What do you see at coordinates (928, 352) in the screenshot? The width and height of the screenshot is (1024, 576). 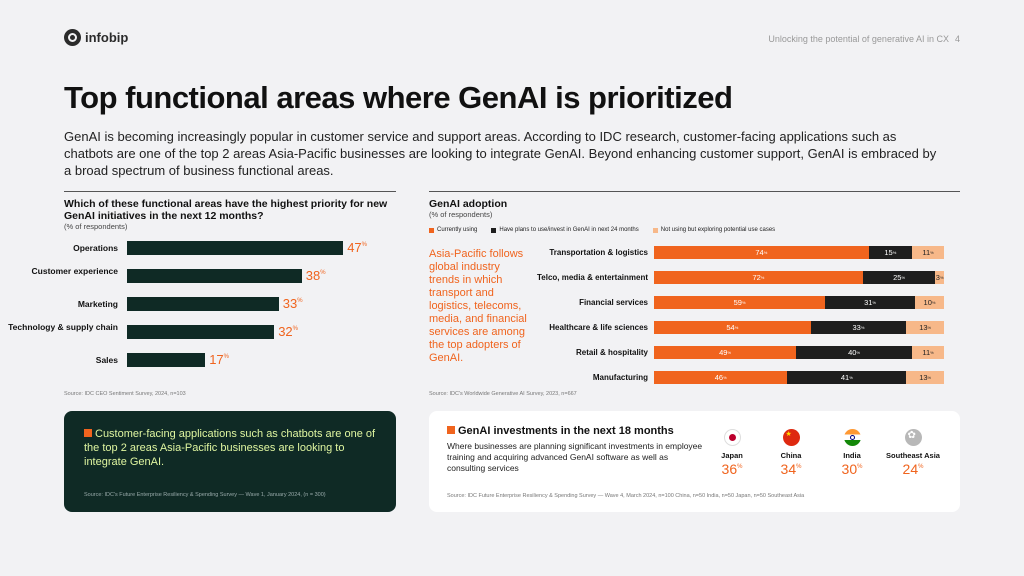 I see `adoption-seg-retail-hospitality-3: 11%` at bounding box center [928, 352].